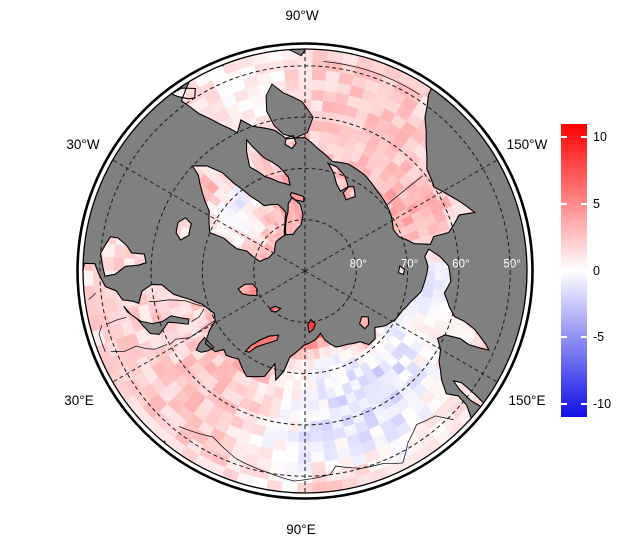  What do you see at coordinates (183, 229) in the screenshot?
I see `coastline-iceland` at bounding box center [183, 229].